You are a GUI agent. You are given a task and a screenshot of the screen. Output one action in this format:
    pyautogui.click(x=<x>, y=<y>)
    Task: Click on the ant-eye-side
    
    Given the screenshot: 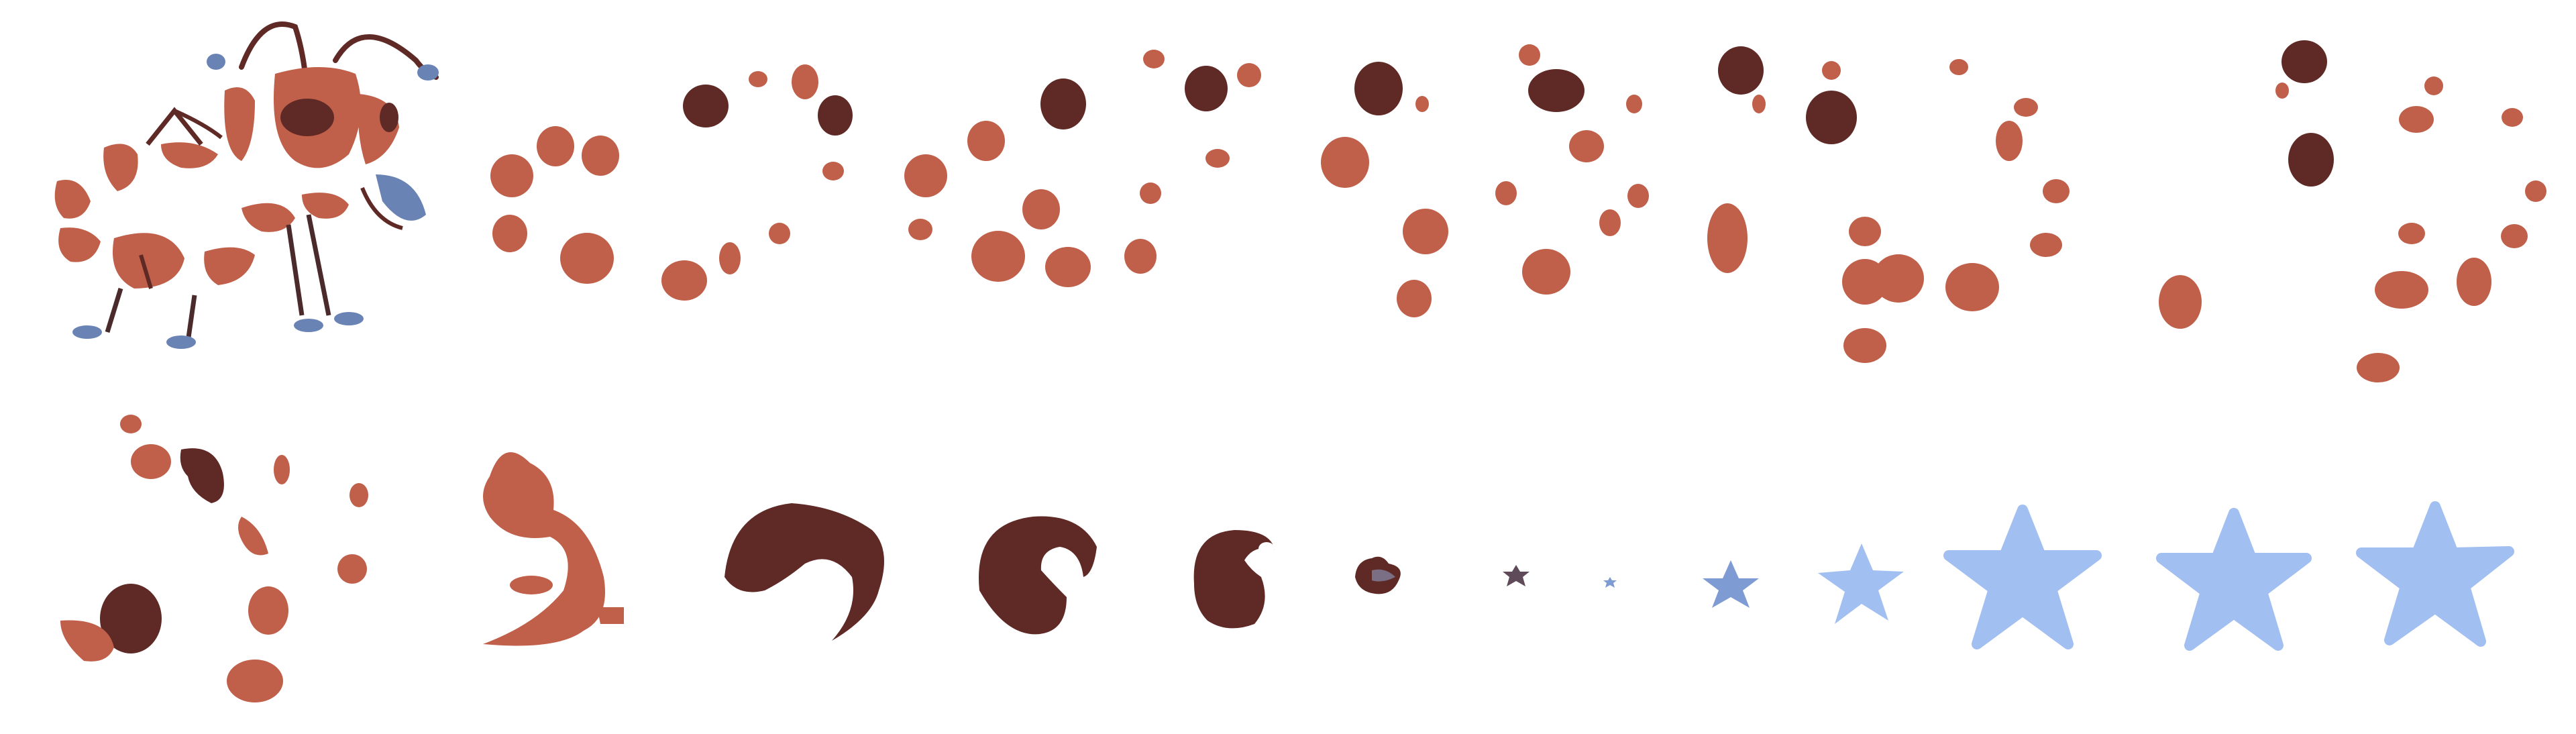 What is the action you would take?
    pyautogui.click(x=389, y=117)
    